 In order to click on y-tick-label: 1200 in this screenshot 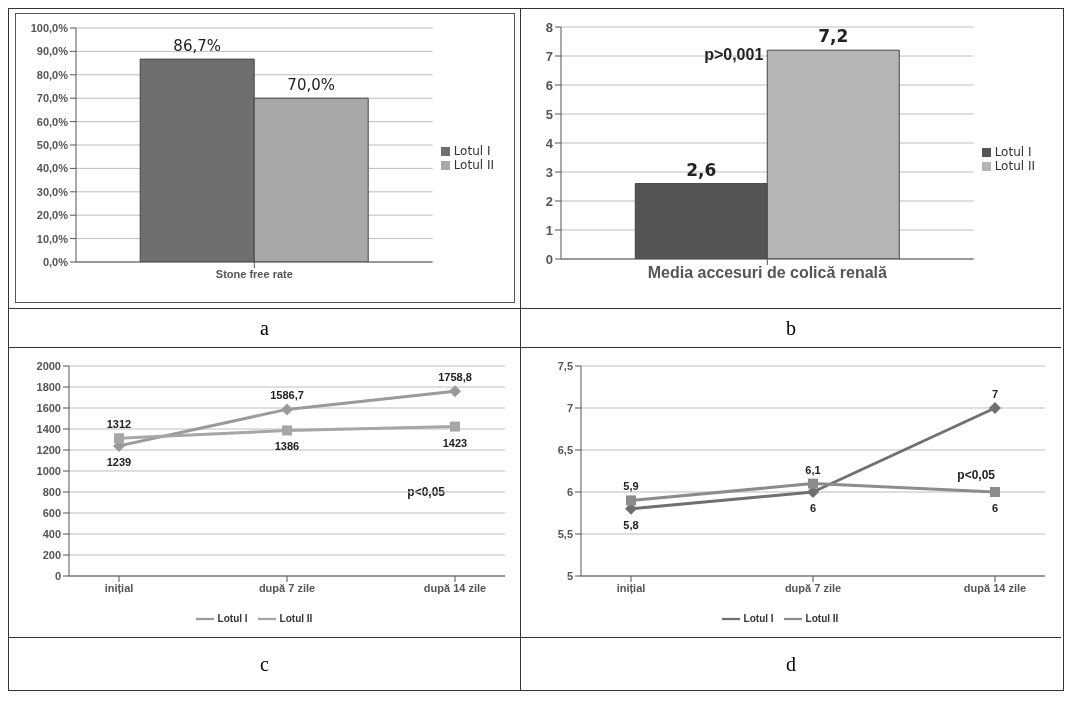, I will do `click(48, 449)`.